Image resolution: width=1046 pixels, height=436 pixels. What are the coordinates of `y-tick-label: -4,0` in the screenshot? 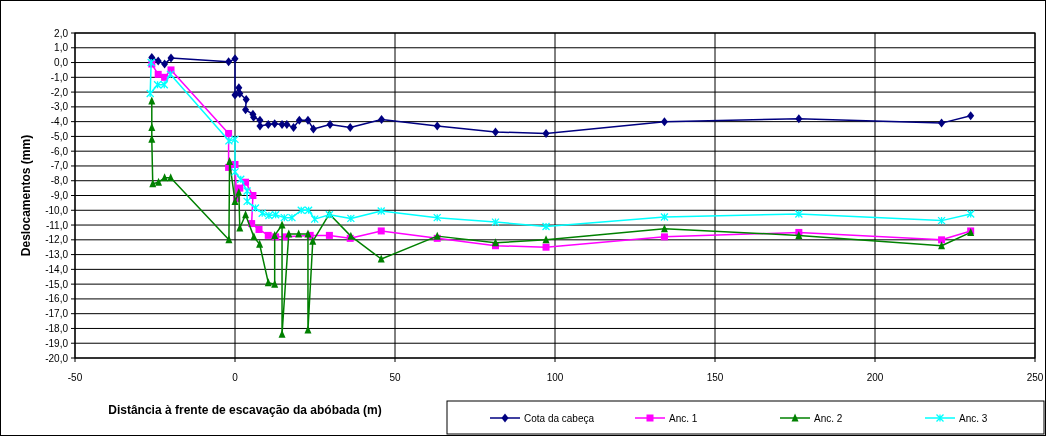 It's located at (59, 122).